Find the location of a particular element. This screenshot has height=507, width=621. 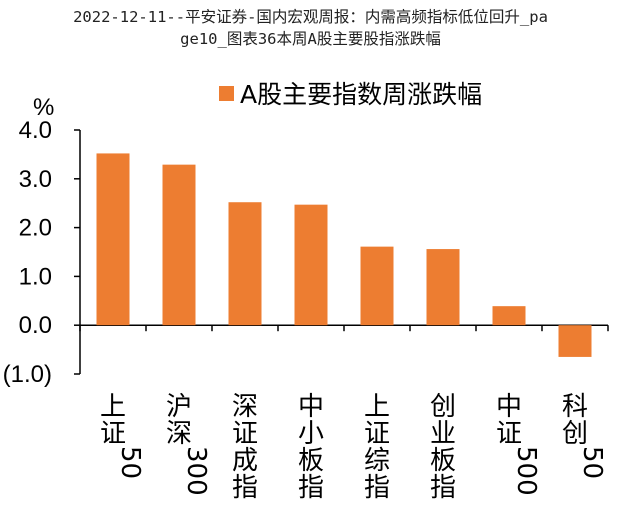

y-tick-label: 3.0 is located at coordinates (35, 179).